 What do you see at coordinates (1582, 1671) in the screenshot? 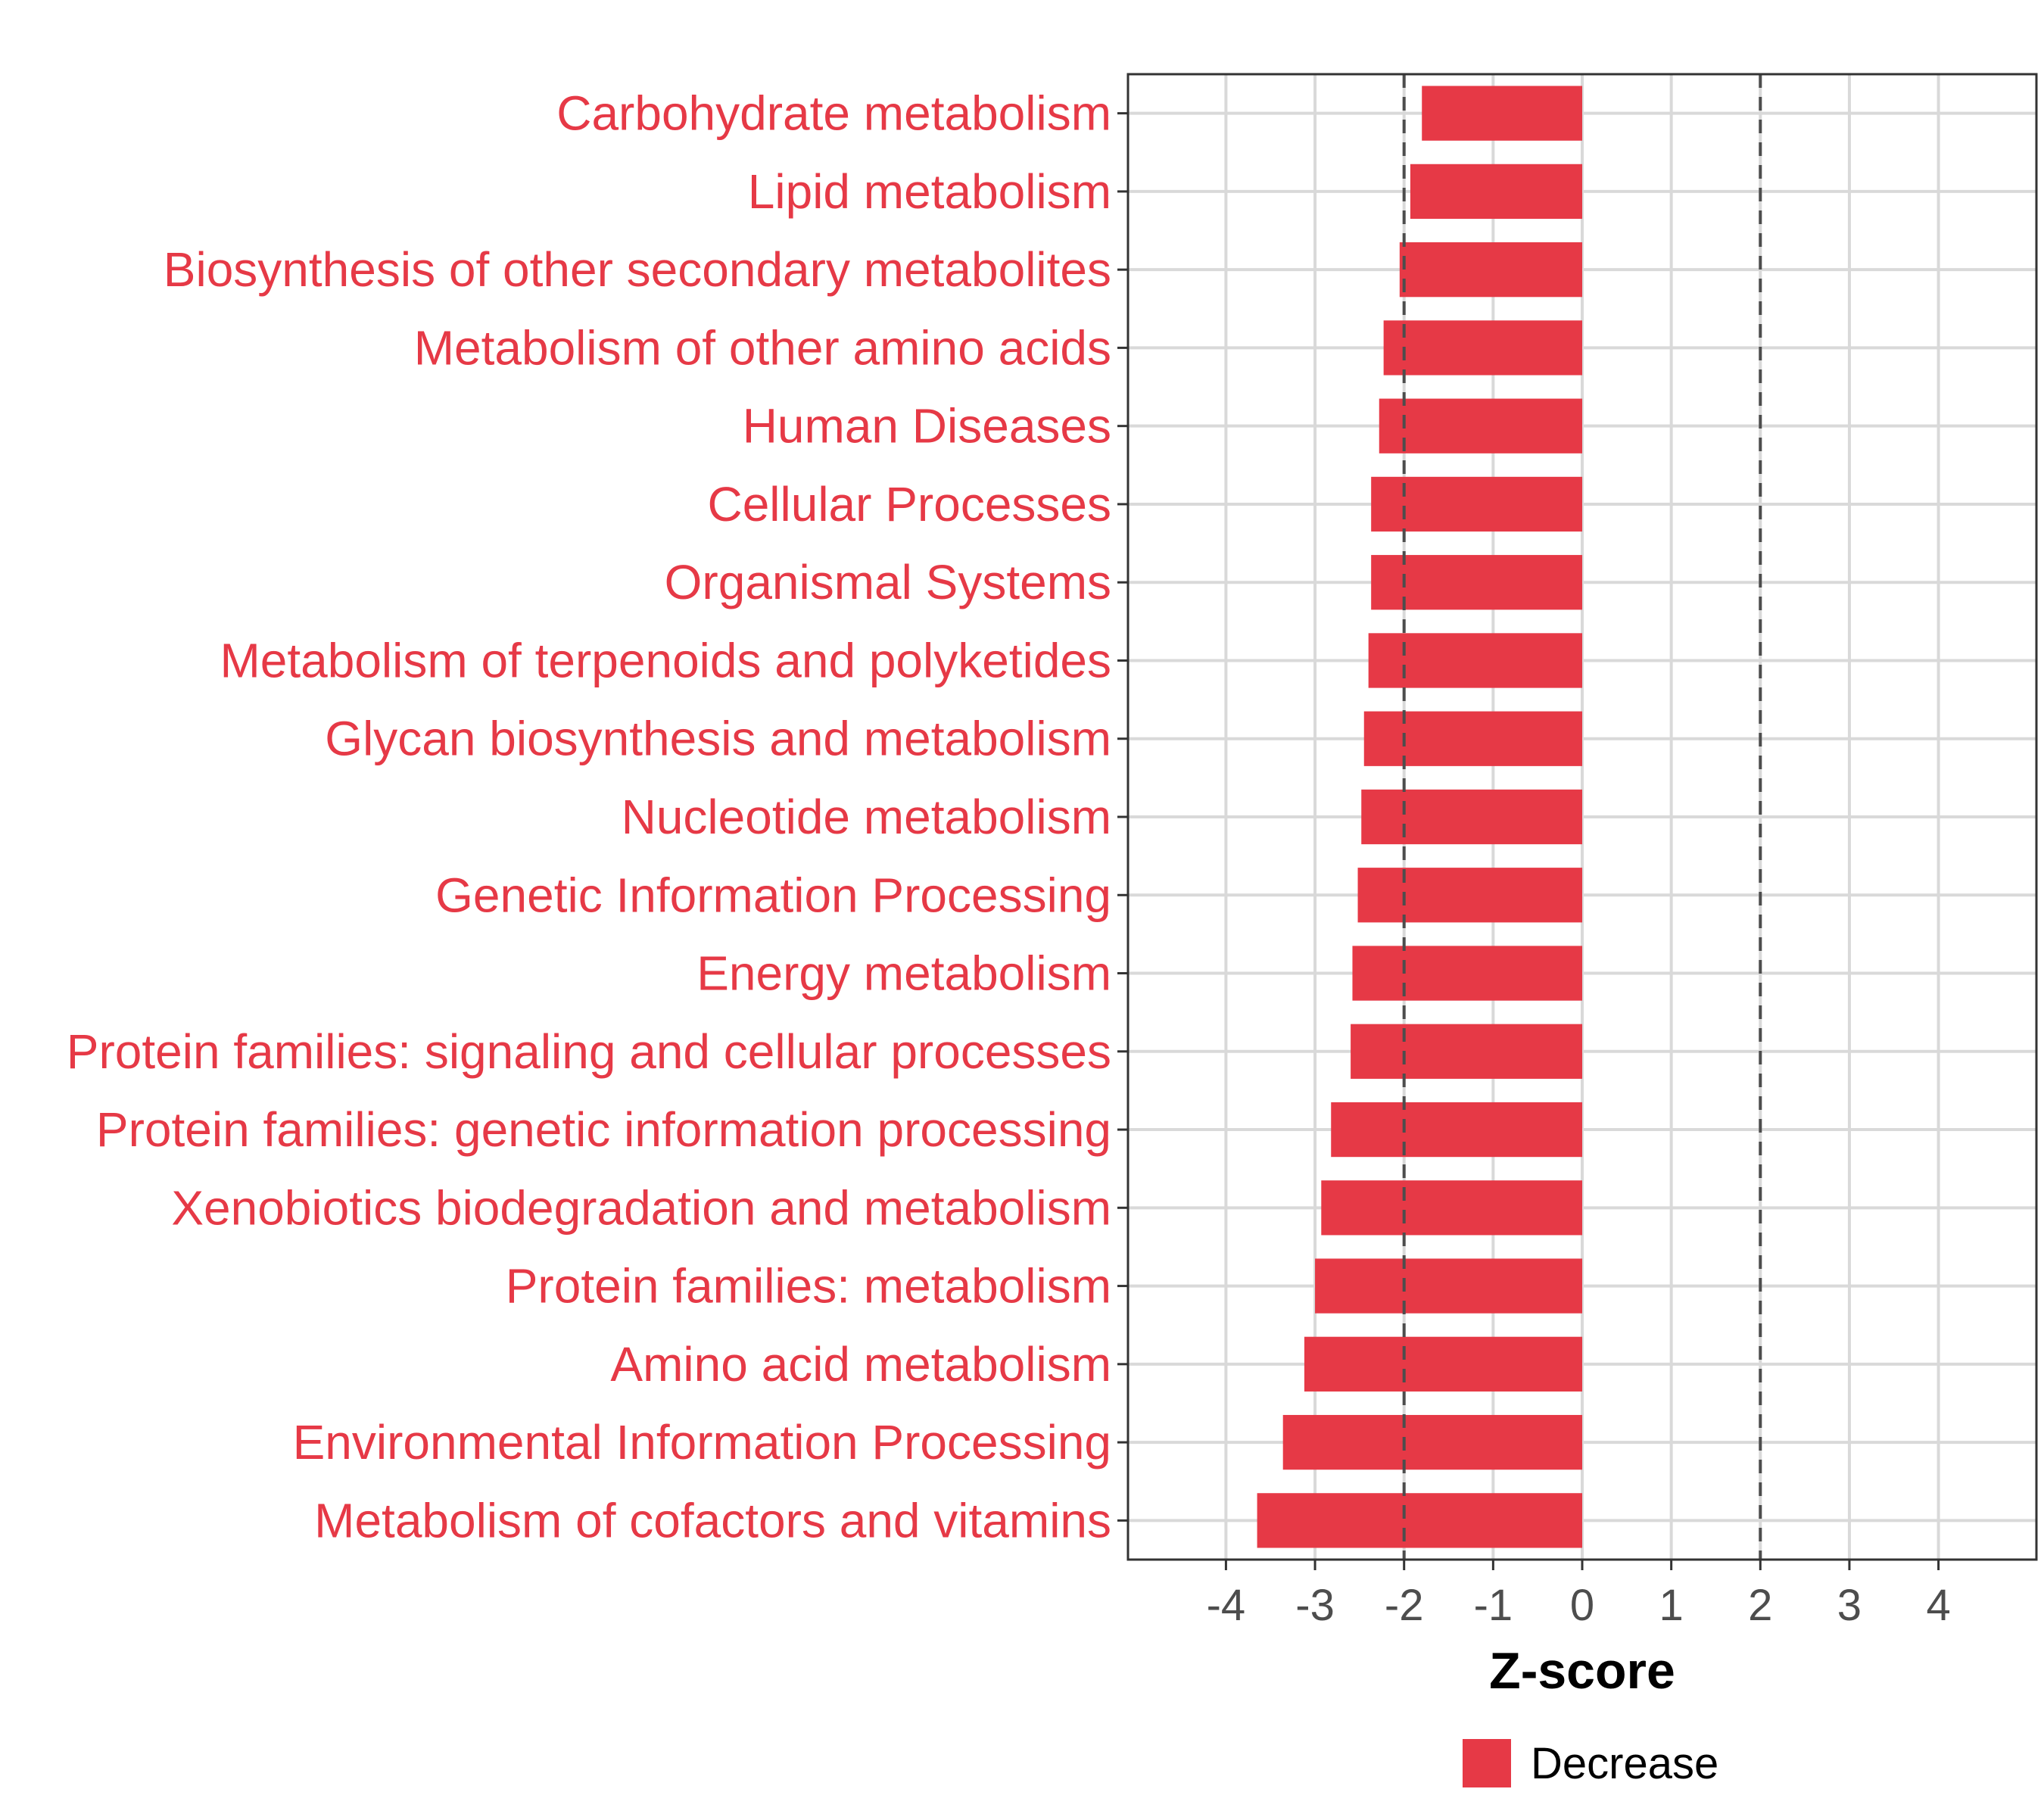
I see `x-axis-title: Z-score` at bounding box center [1582, 1671].